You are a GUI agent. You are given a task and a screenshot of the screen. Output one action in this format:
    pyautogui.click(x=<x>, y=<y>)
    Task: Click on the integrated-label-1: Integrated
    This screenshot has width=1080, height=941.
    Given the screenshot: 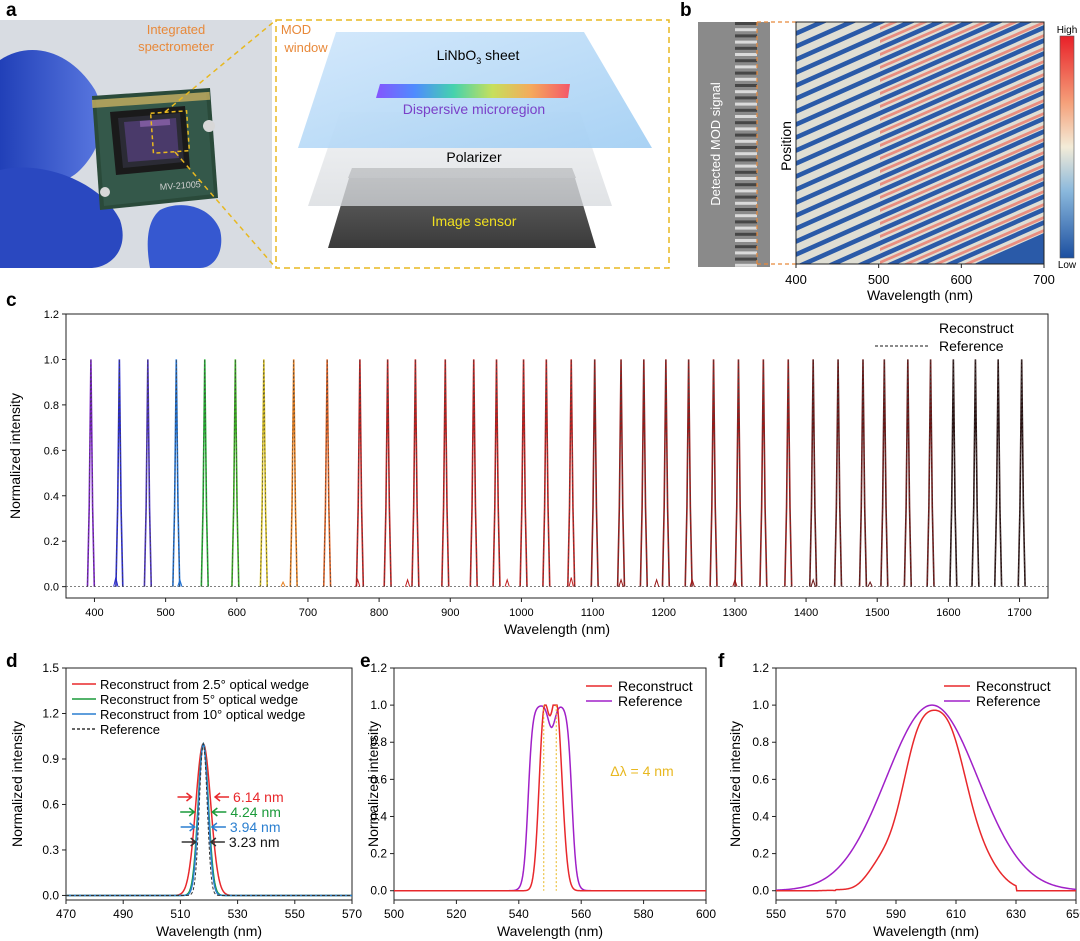 What is the action you would take?
    pyautogui.click(x=176, y=29)
    